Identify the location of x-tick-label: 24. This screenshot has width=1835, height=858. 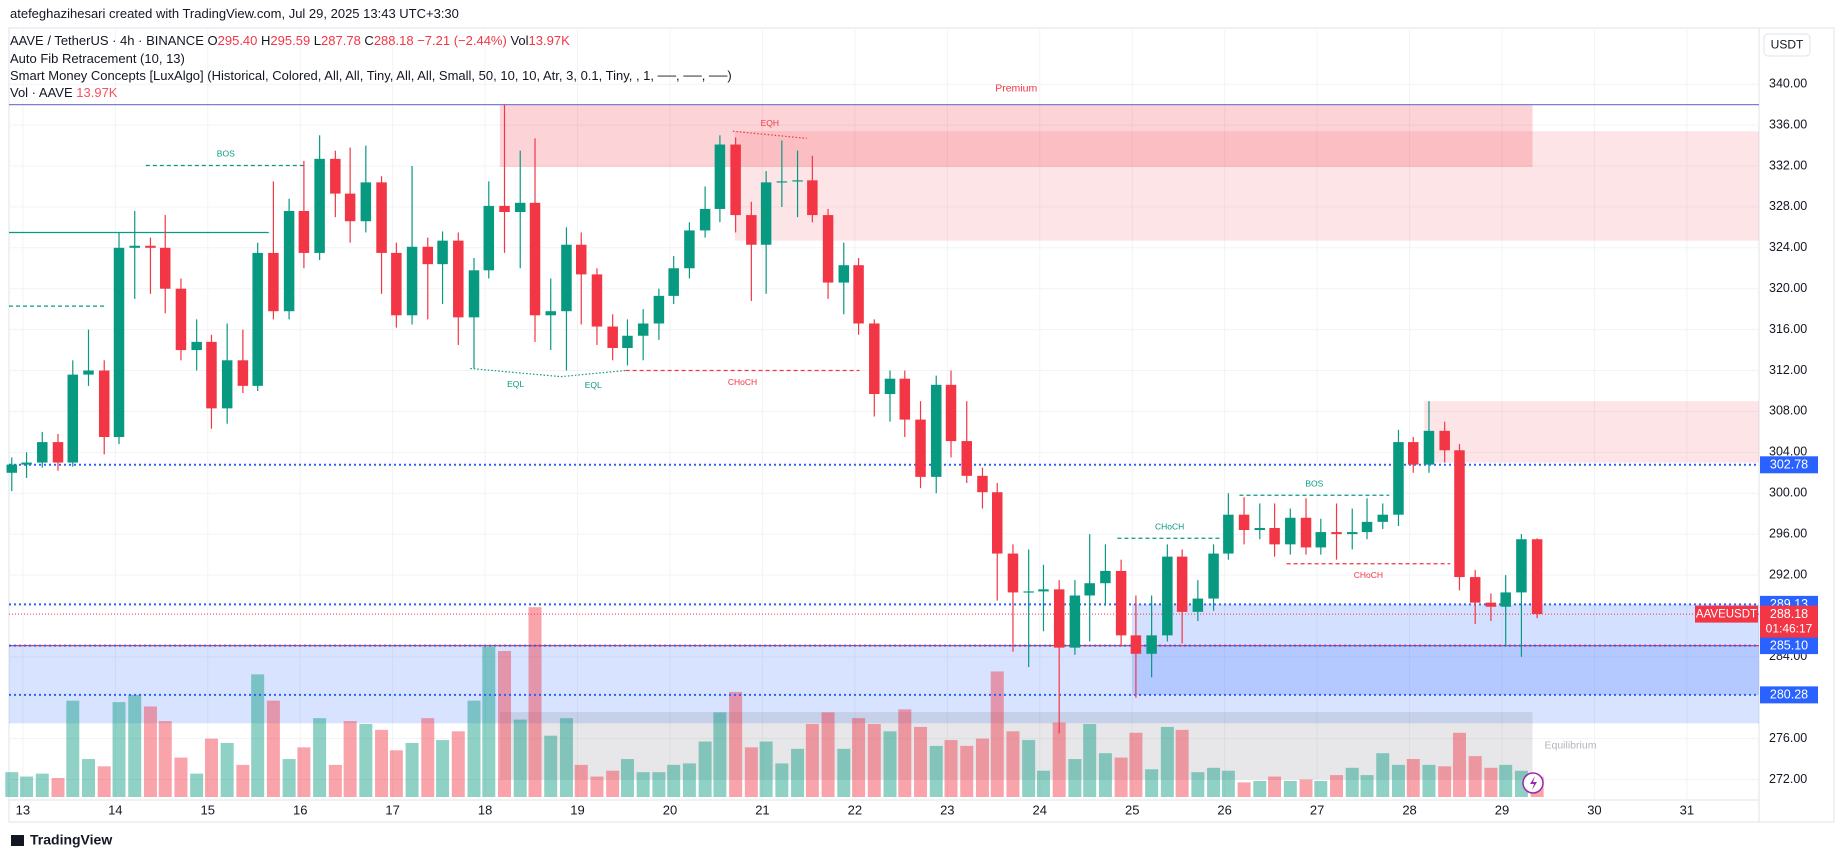
(1040, 809).